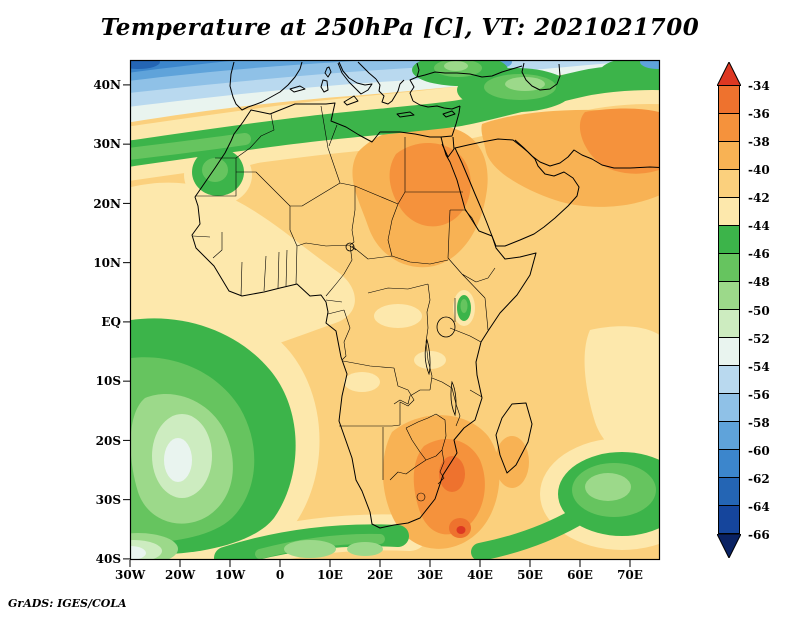 The image size is (800, 618). I want to click on colorbar-tick-label: -60, so click(759, 450).